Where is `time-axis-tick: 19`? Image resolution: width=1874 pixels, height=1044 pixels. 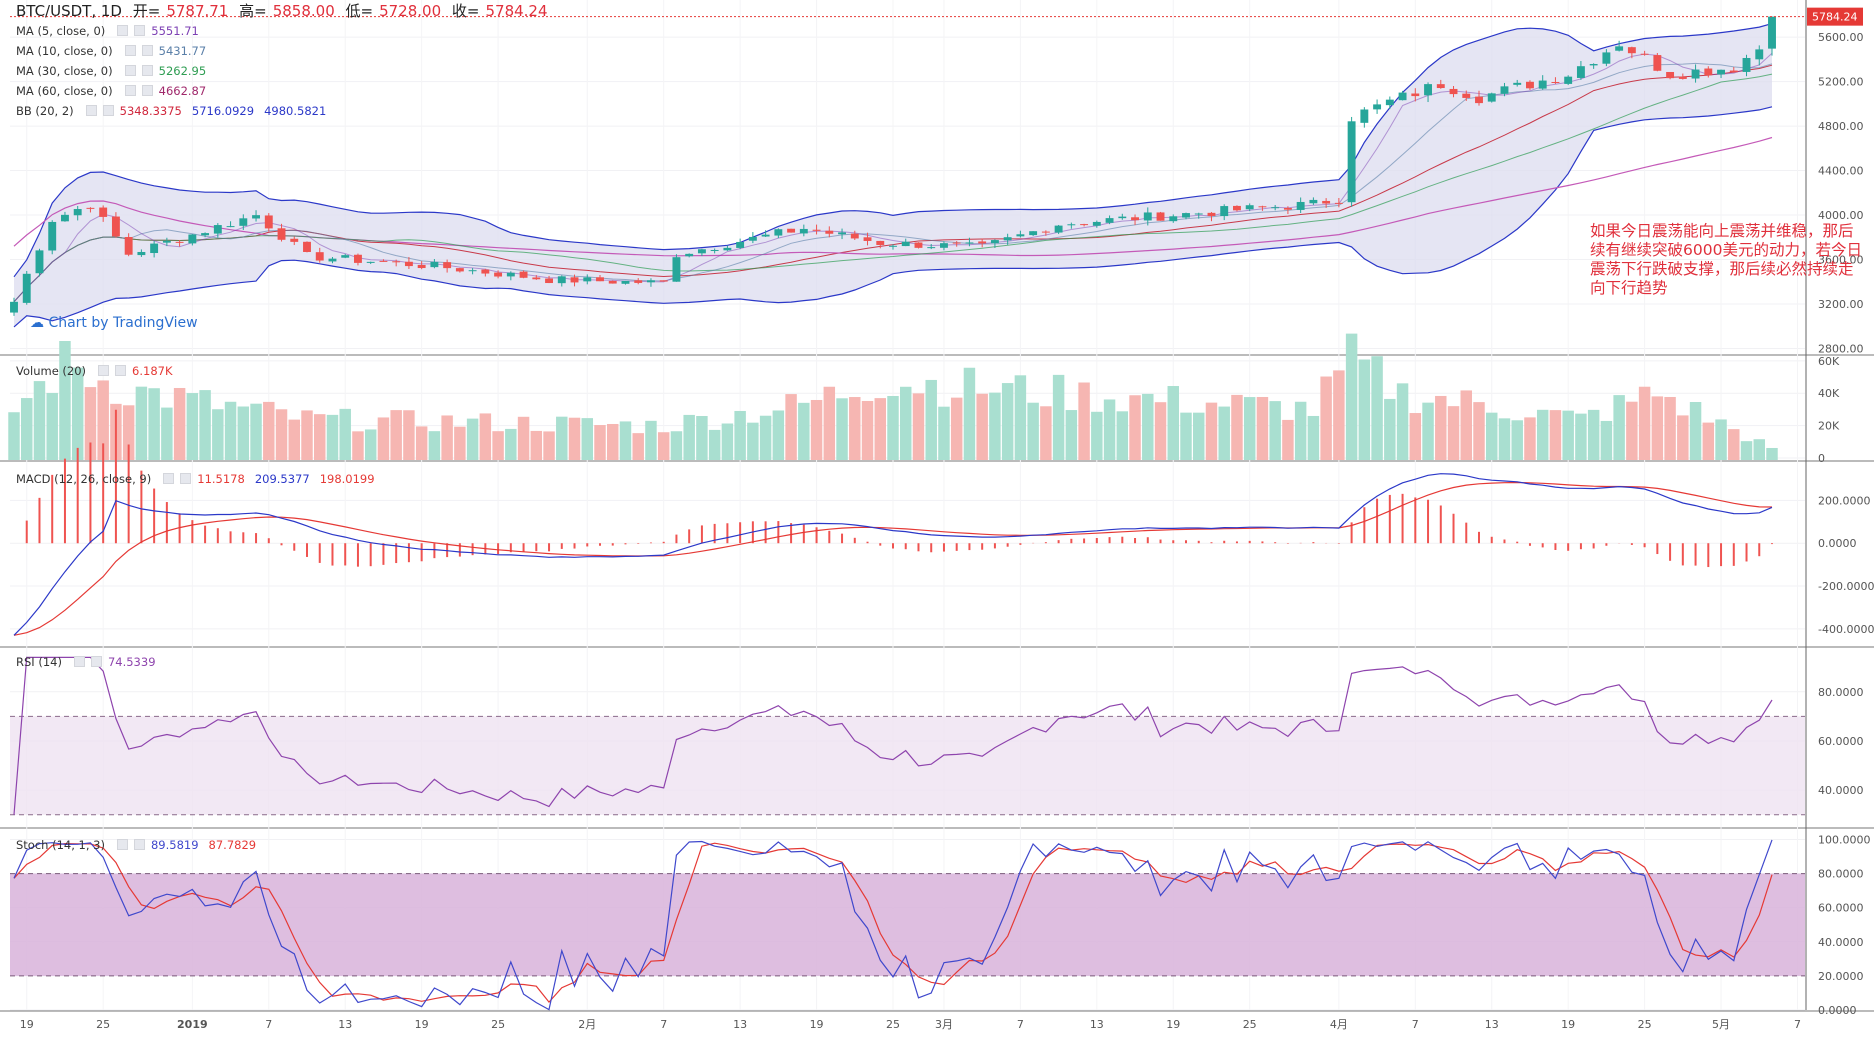
time-axis-tick: 19 is located at coordinates (1568, 1024).